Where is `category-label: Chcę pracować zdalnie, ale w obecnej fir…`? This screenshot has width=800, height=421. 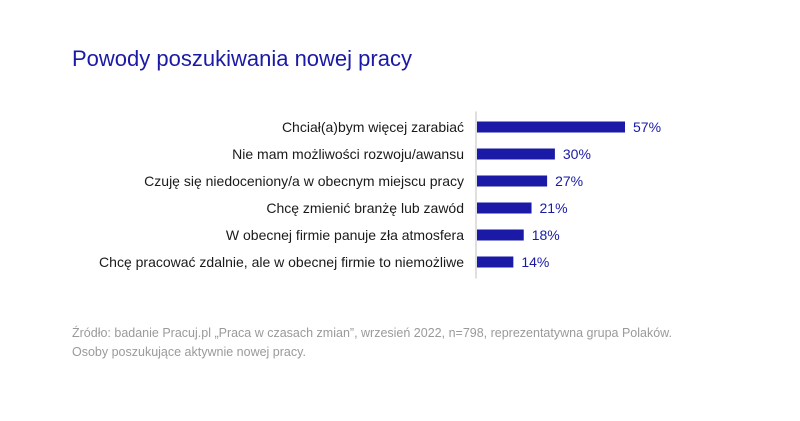 category-label: Chcę pracować zdalnie, ale w obecnej fir… is located at coordinates (281, 262).